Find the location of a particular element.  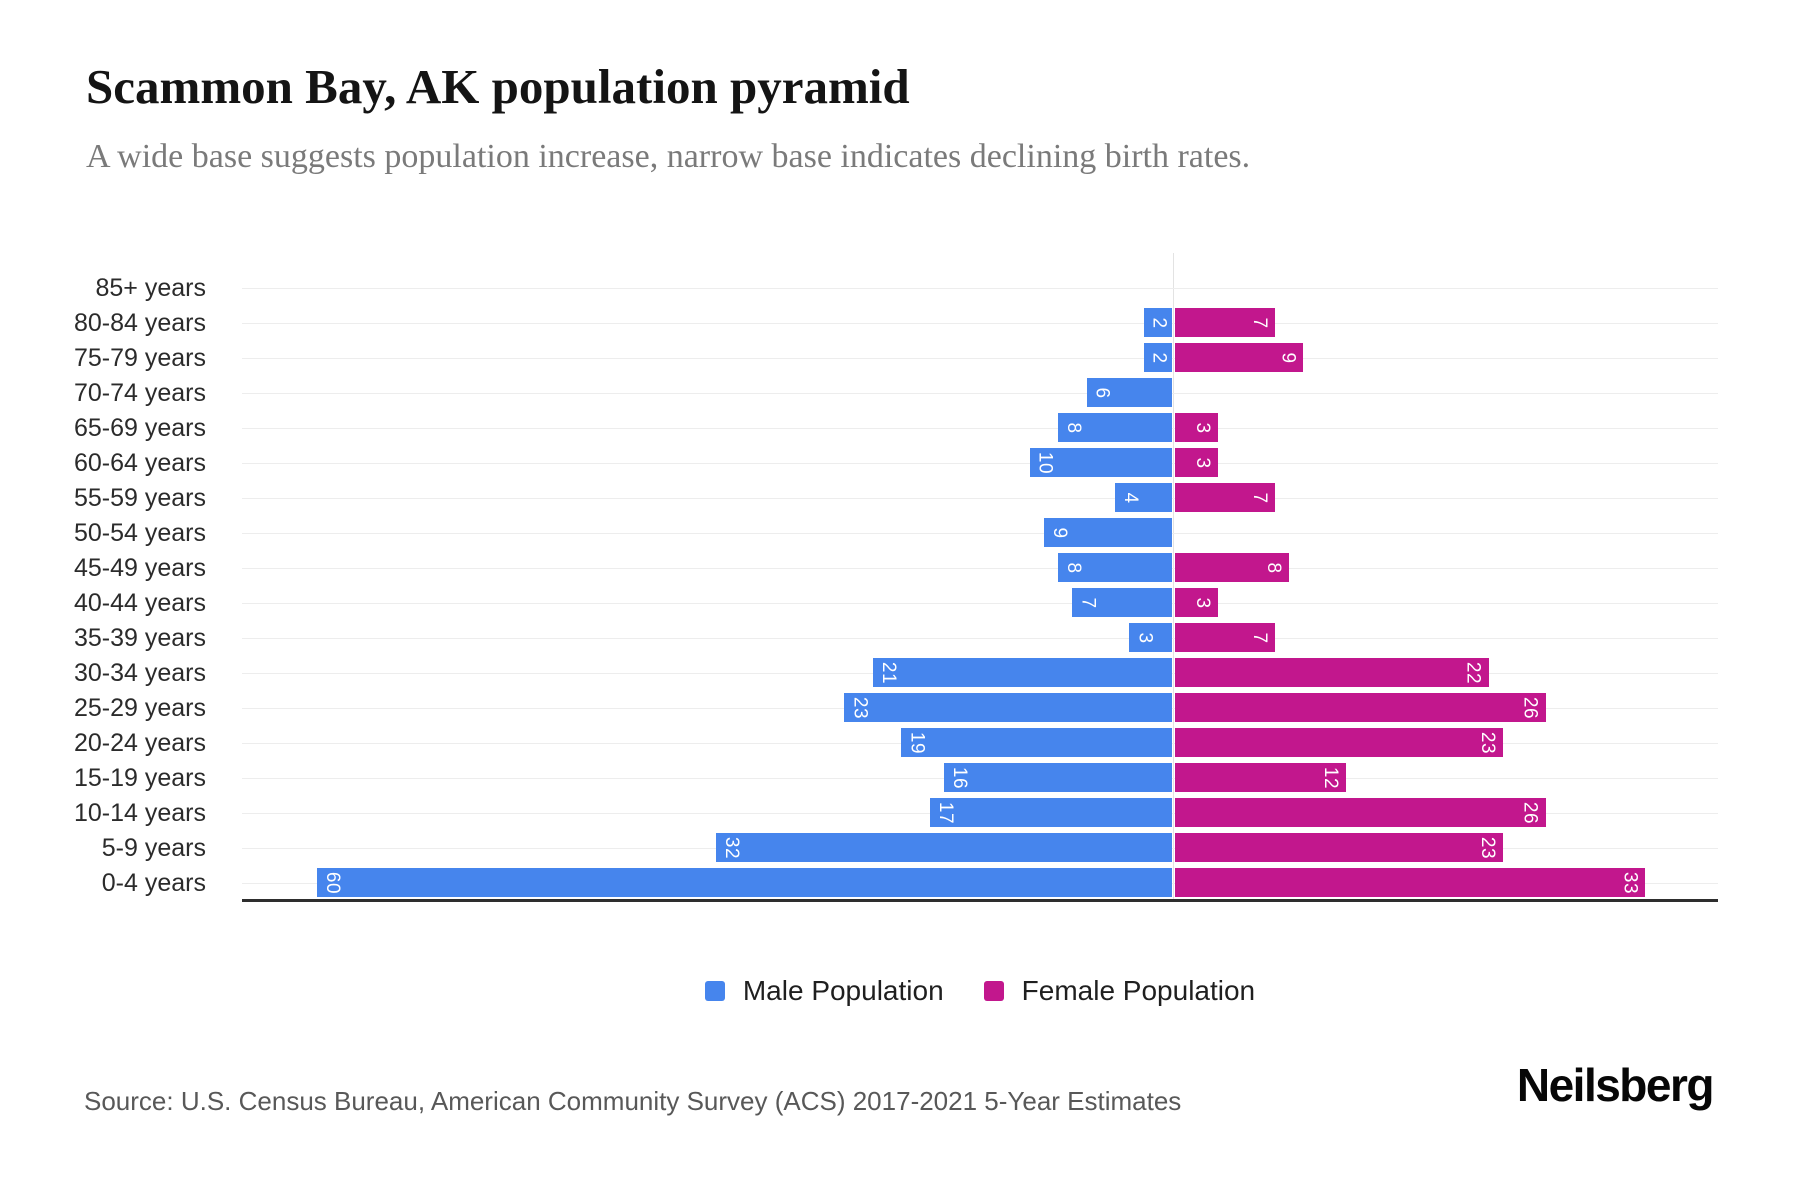

age-group-label: 20-24 years is located at coordinates (139, 742).